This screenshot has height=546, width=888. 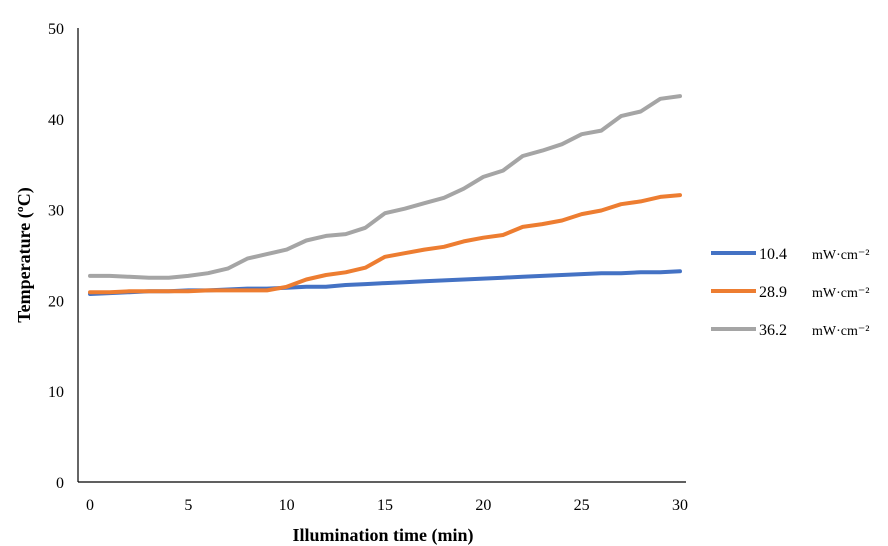 What do you see at coordinates (56, 29) in the screenshot?
I see `y-tick-label: 50` at bounding box center [56, 29].